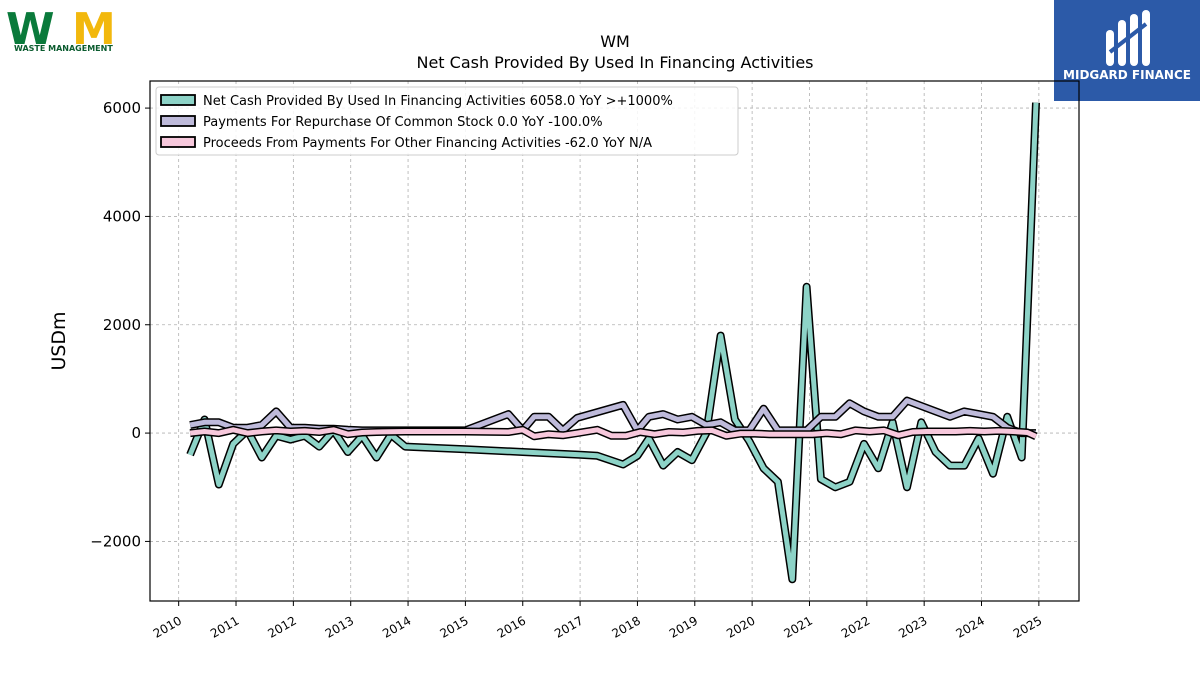 The image size is (1200, 675). Describe the element at coordinates (396, 626) in the screenshot. I see `x-tick-label: 2014` at that location.